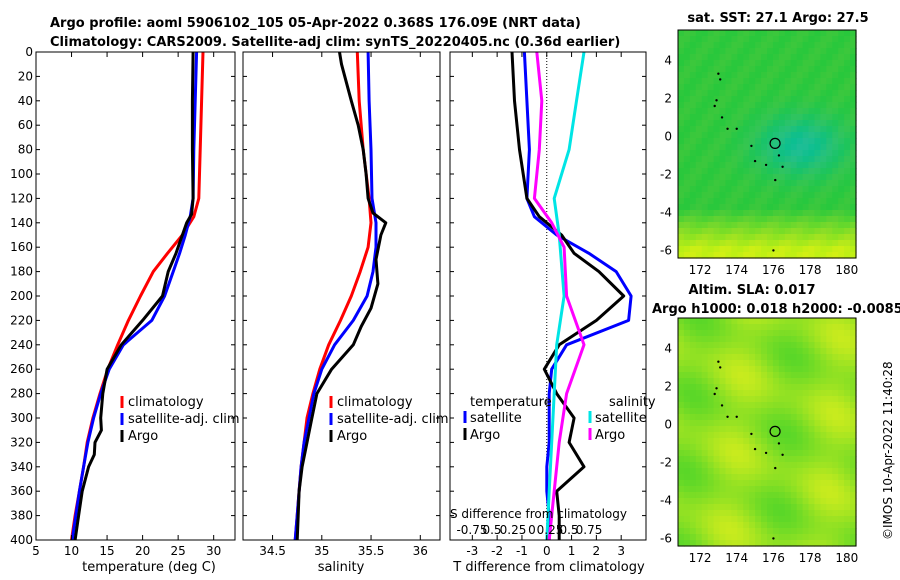 The height and width of the screenshot is (580, 900). What do you see at coordinates (572, 551) in the screenshot?
I see `x-tick-label: 1` at bounding box center [572, 551].